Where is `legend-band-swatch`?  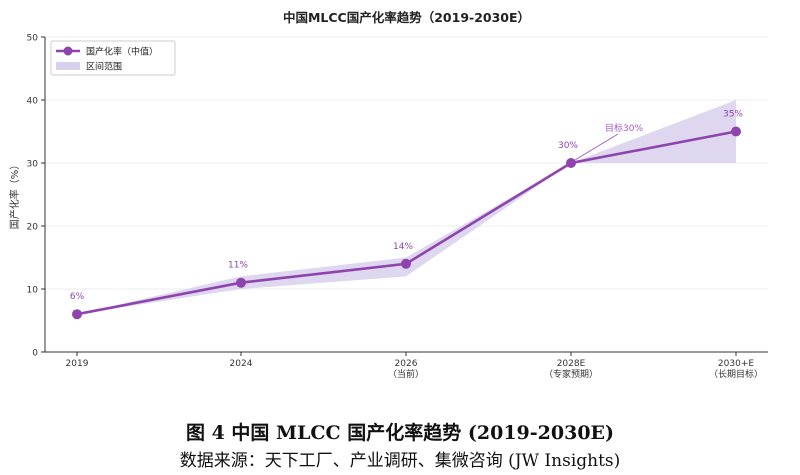 legend-band-swatch is located at coordinates (68, 66).